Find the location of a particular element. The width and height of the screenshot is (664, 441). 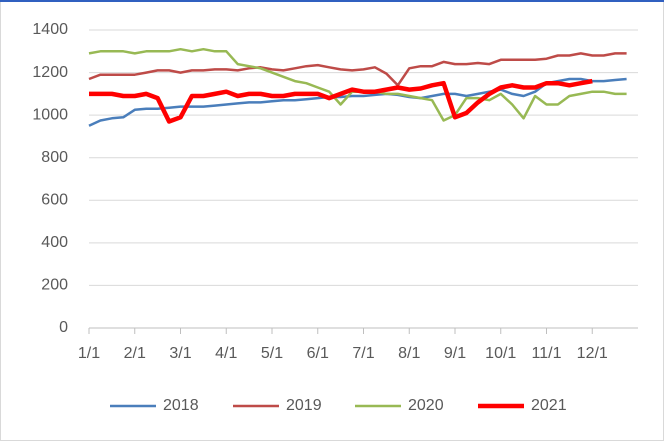

y-tick-label: 1400 is located at coordinates (50, 29).